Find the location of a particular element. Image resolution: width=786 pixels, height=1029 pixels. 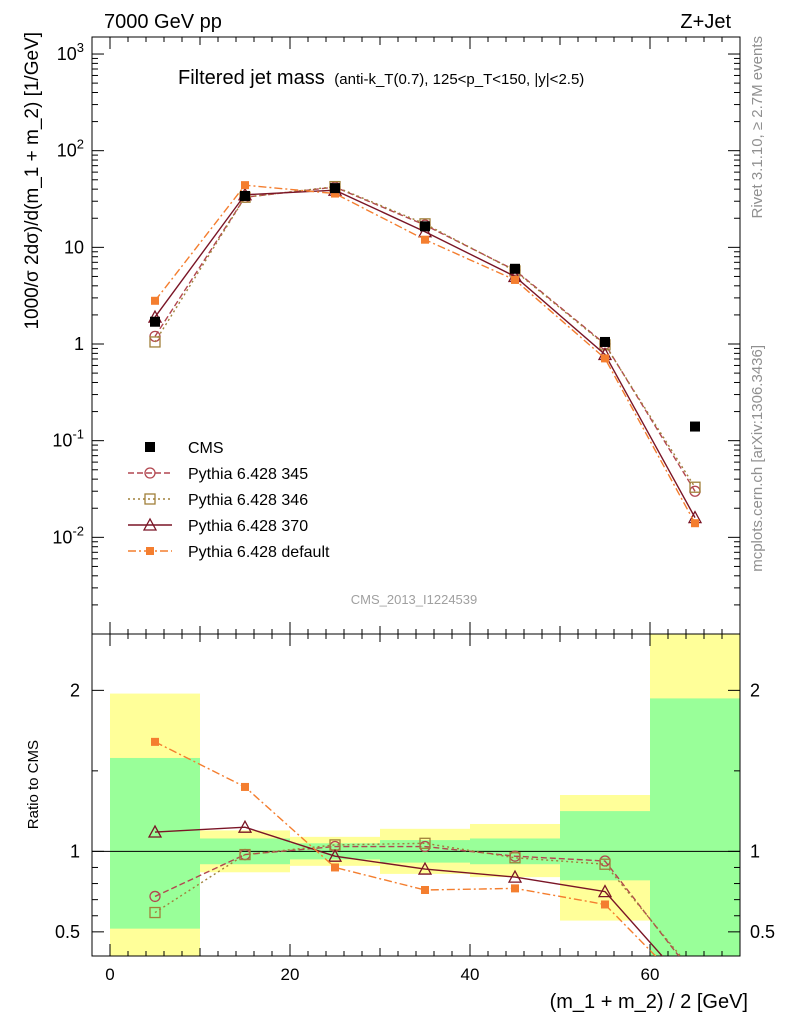

x-tick-label: 20 is located at coordinates (290, 974).